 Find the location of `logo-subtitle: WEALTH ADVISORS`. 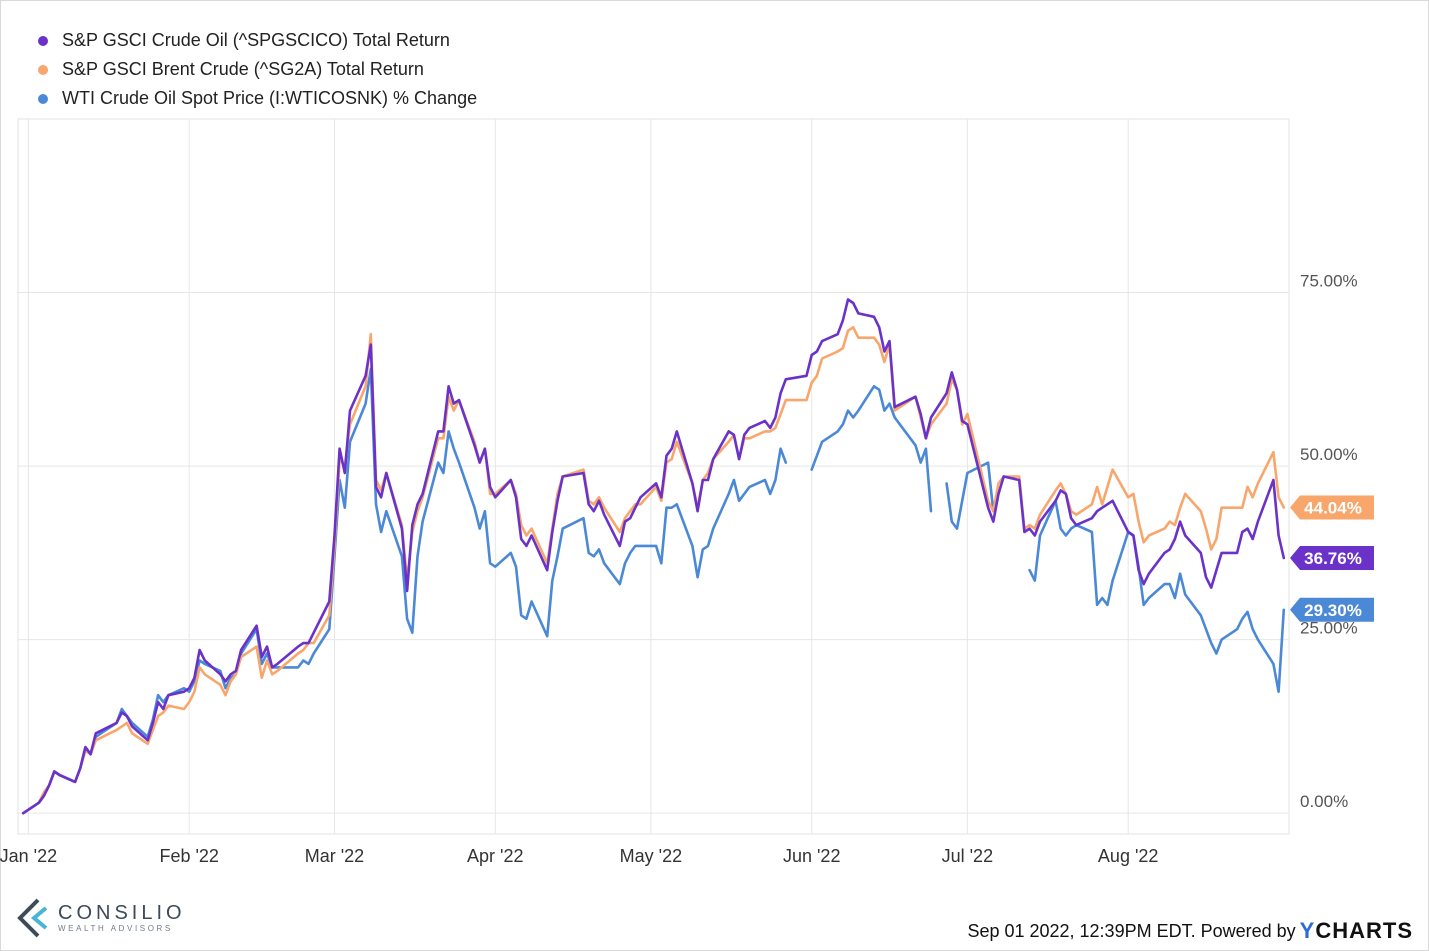

logo-subtitle: WEALTH ADVISORS is located at coordinates (115, 928).